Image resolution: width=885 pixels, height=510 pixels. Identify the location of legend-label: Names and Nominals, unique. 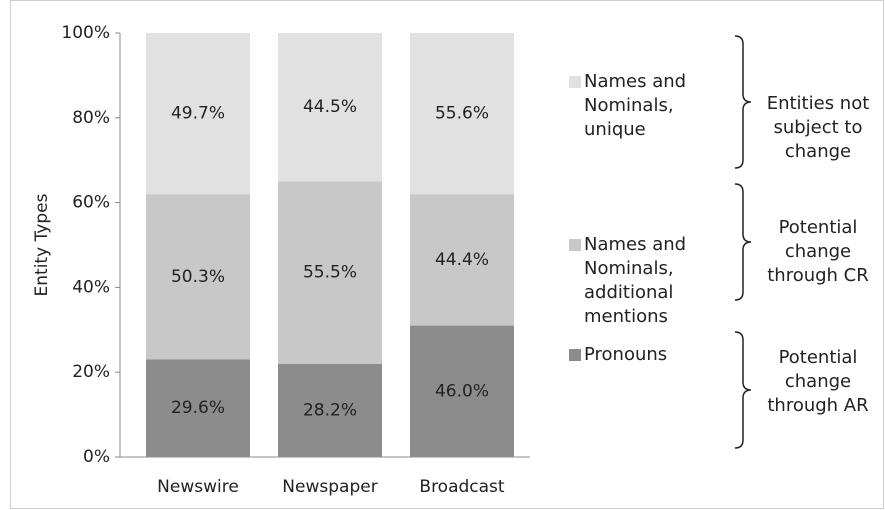
(635, 105).